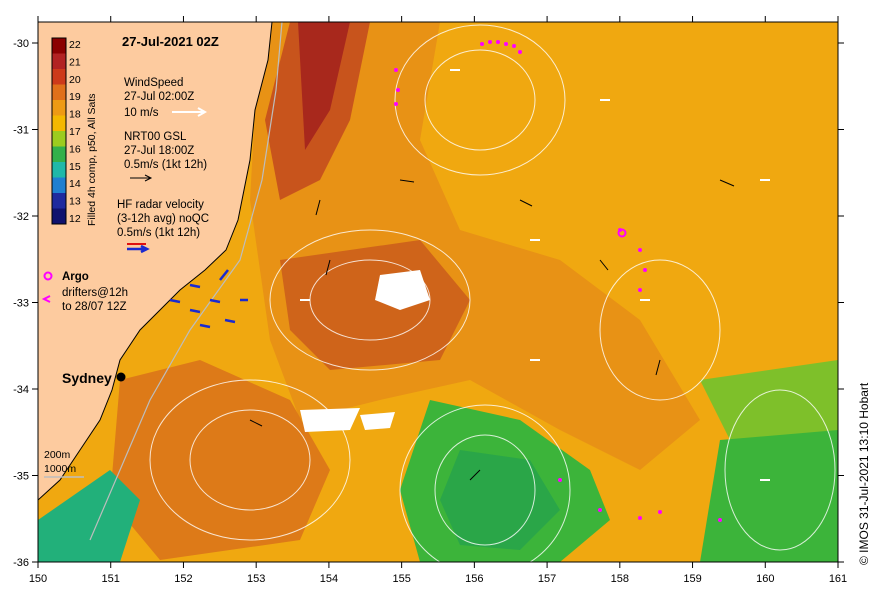 The image size is (879, 600). Describe the element at coordinates (864, 473) in the screenshot. I see `credit-text: © IMOS 31-Jul-2021 13:10 Hobart` at that location.